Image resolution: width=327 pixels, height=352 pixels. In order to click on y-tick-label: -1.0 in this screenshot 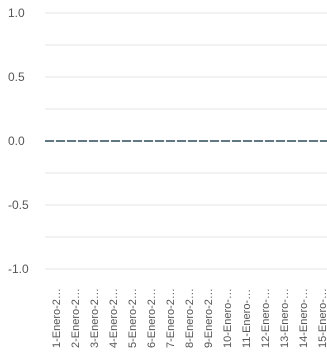, I will do `click(18, 269)`.